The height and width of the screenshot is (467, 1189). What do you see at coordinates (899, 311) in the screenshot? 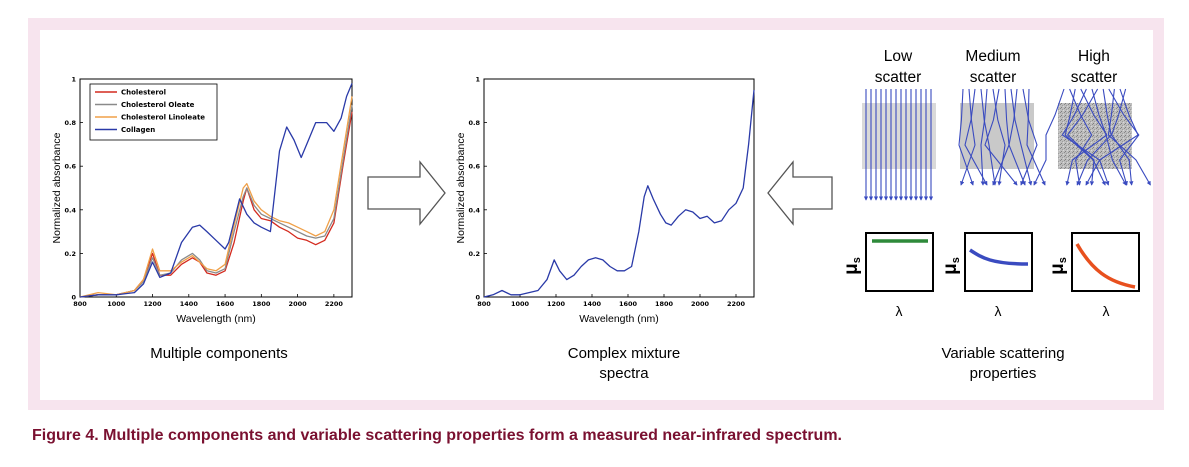
I see `low-lambda-label: λ` at bounding box center [899, 311].